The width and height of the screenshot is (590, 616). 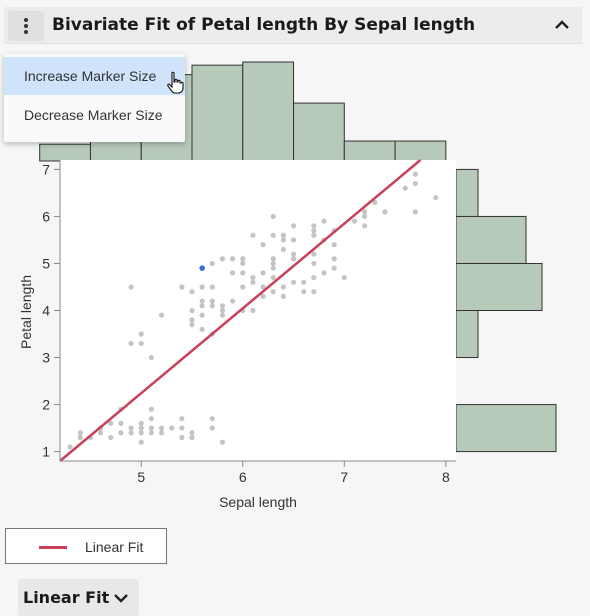 I want to click on linear-fit-outline-button: Linear Fit, so click(x=78, y=597).